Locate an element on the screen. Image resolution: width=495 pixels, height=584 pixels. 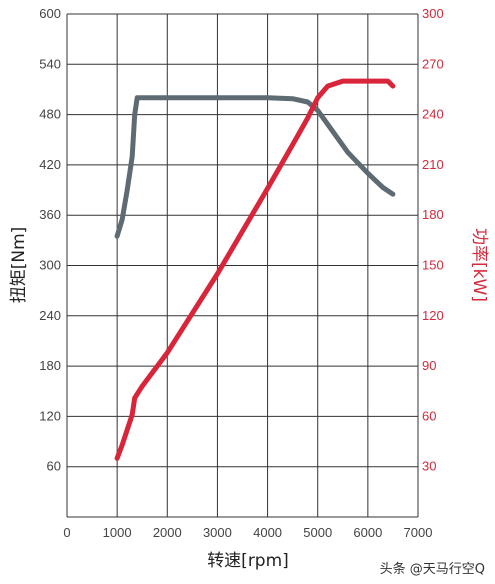
y-right-tick-label: 240 is located at coordinates (433, 114).